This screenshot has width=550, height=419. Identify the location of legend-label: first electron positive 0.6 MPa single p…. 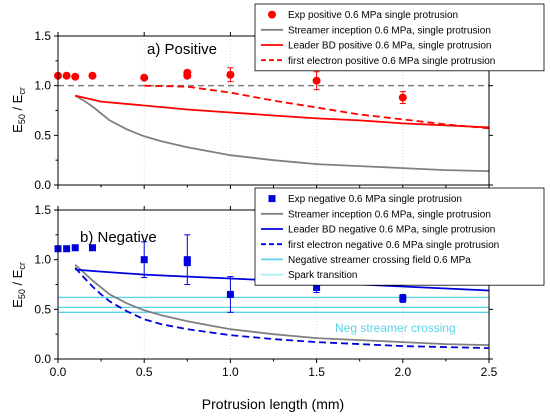
(391, 61).